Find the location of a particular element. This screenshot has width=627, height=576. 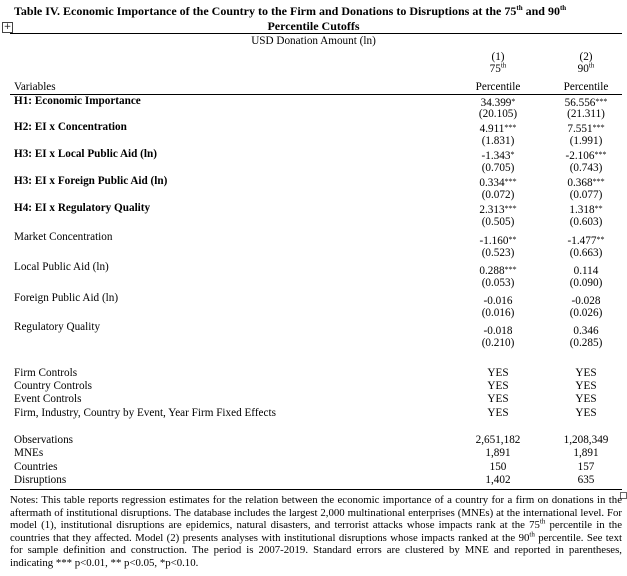

coef-cell: -2.106*** is located at coordinates (586, 155).